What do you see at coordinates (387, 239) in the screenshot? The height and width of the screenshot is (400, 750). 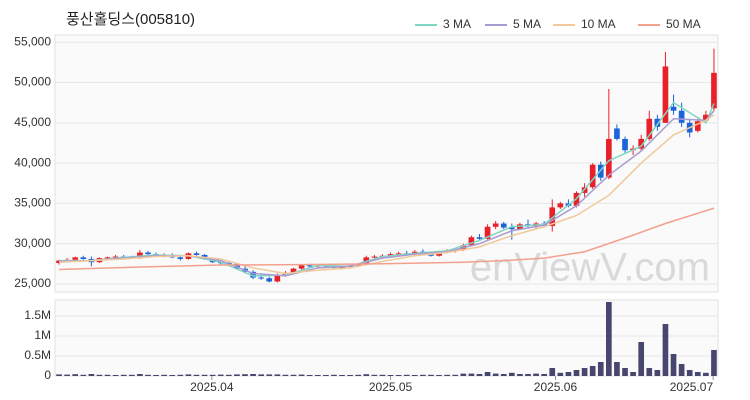 I see `ma-line` at bounding box center [387, 239].